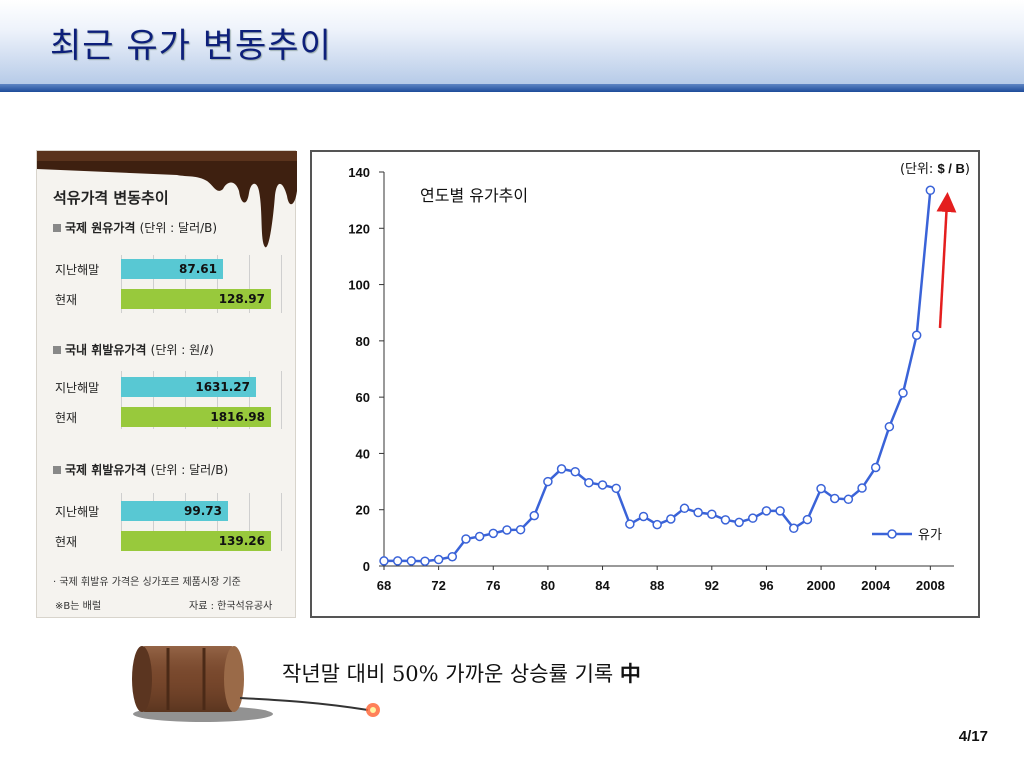  I want to click on chart-unit-note: (단위: $ / B), so click(934, 169).